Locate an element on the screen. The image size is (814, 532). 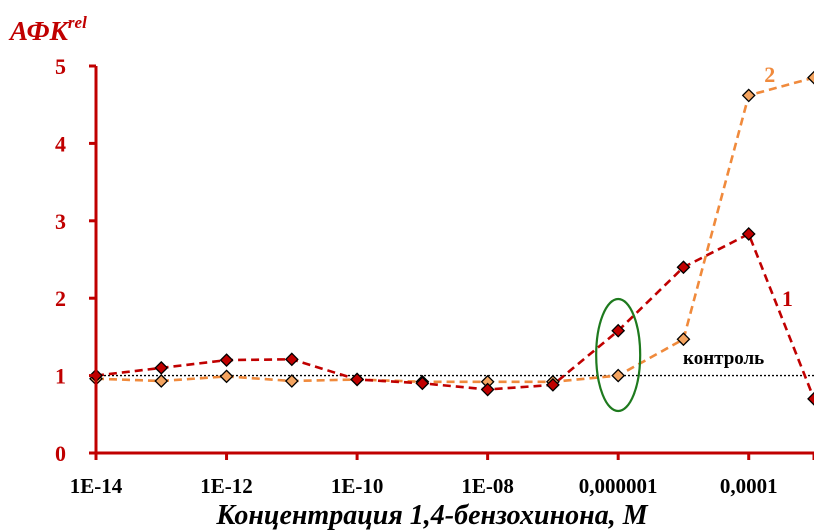
y-tick-label: 0 is located at coordinates (60, 453).